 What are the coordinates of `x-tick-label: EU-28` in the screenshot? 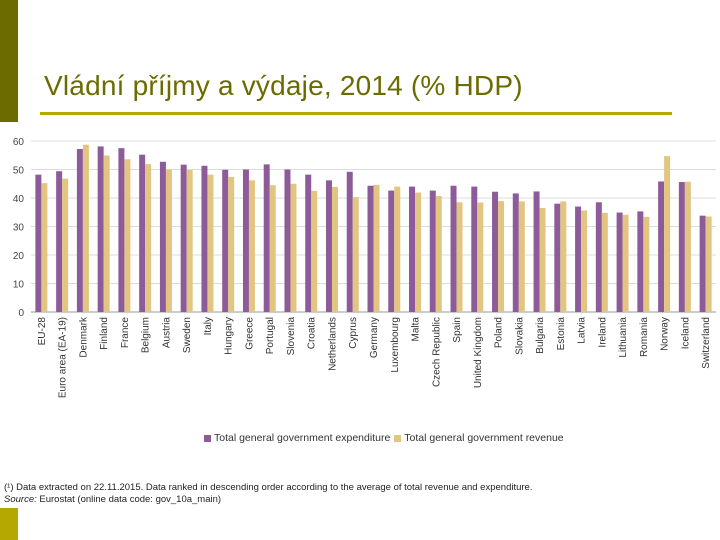 It's located at (42, 331).